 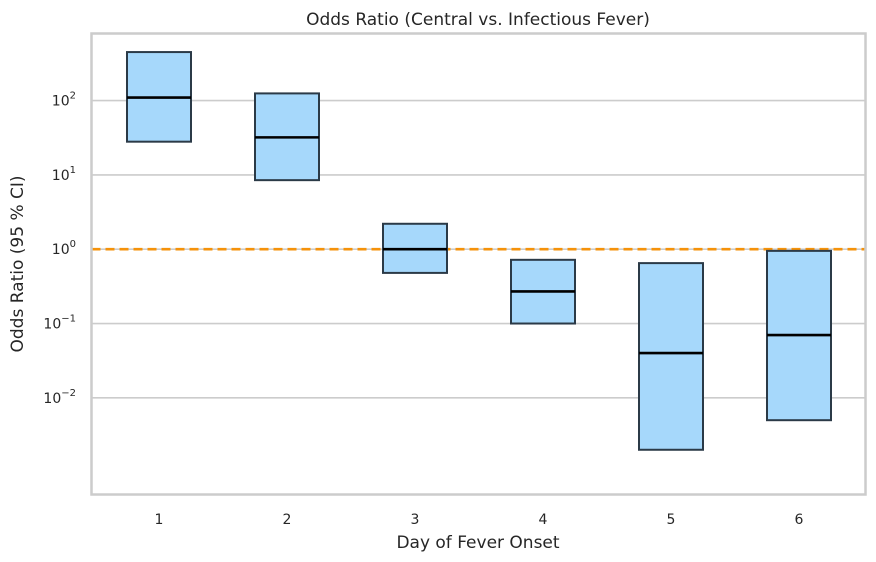 I want to click on y-tick-exponent: −1, so click(x=68, y=319).